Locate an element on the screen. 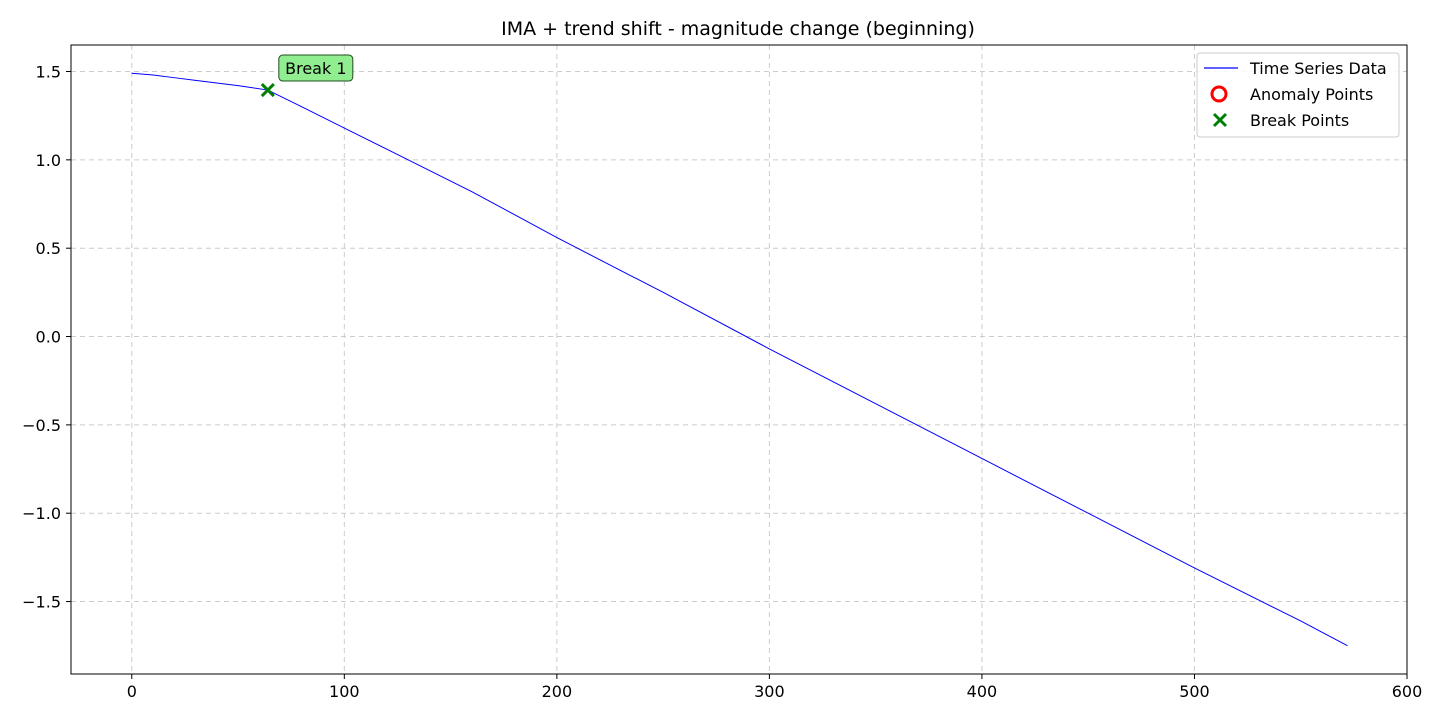 Image resolution: width=1440 pixels, height=720 pixels. break-annotation-label: Break 1 is located at coordinates (315, 68).